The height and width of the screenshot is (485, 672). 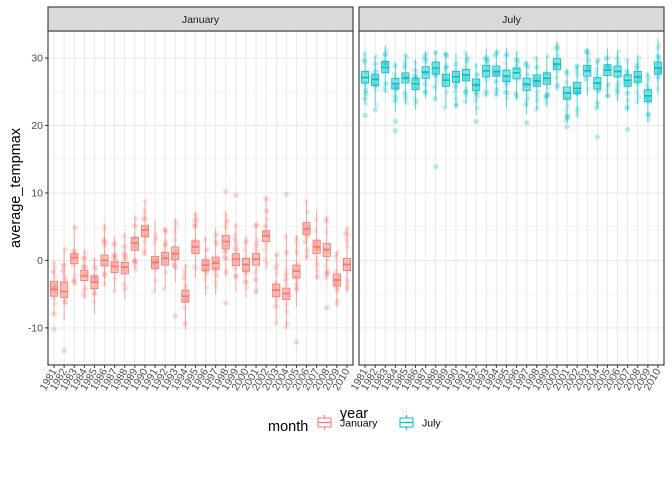 I want to click on box-july-1999, so click(x=546, y=80).